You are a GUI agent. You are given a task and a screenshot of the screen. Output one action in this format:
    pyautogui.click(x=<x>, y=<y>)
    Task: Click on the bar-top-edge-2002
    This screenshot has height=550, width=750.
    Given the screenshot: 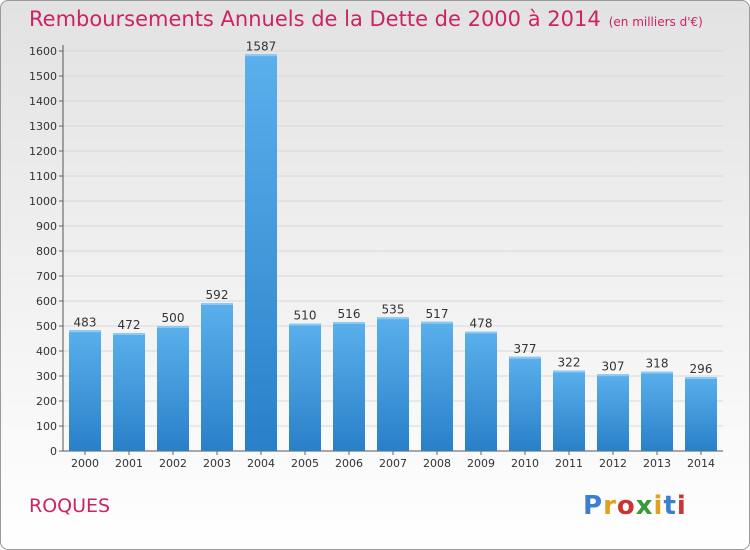 What is the action you would take?
    pyautogui.click(x=173, y=327)
    